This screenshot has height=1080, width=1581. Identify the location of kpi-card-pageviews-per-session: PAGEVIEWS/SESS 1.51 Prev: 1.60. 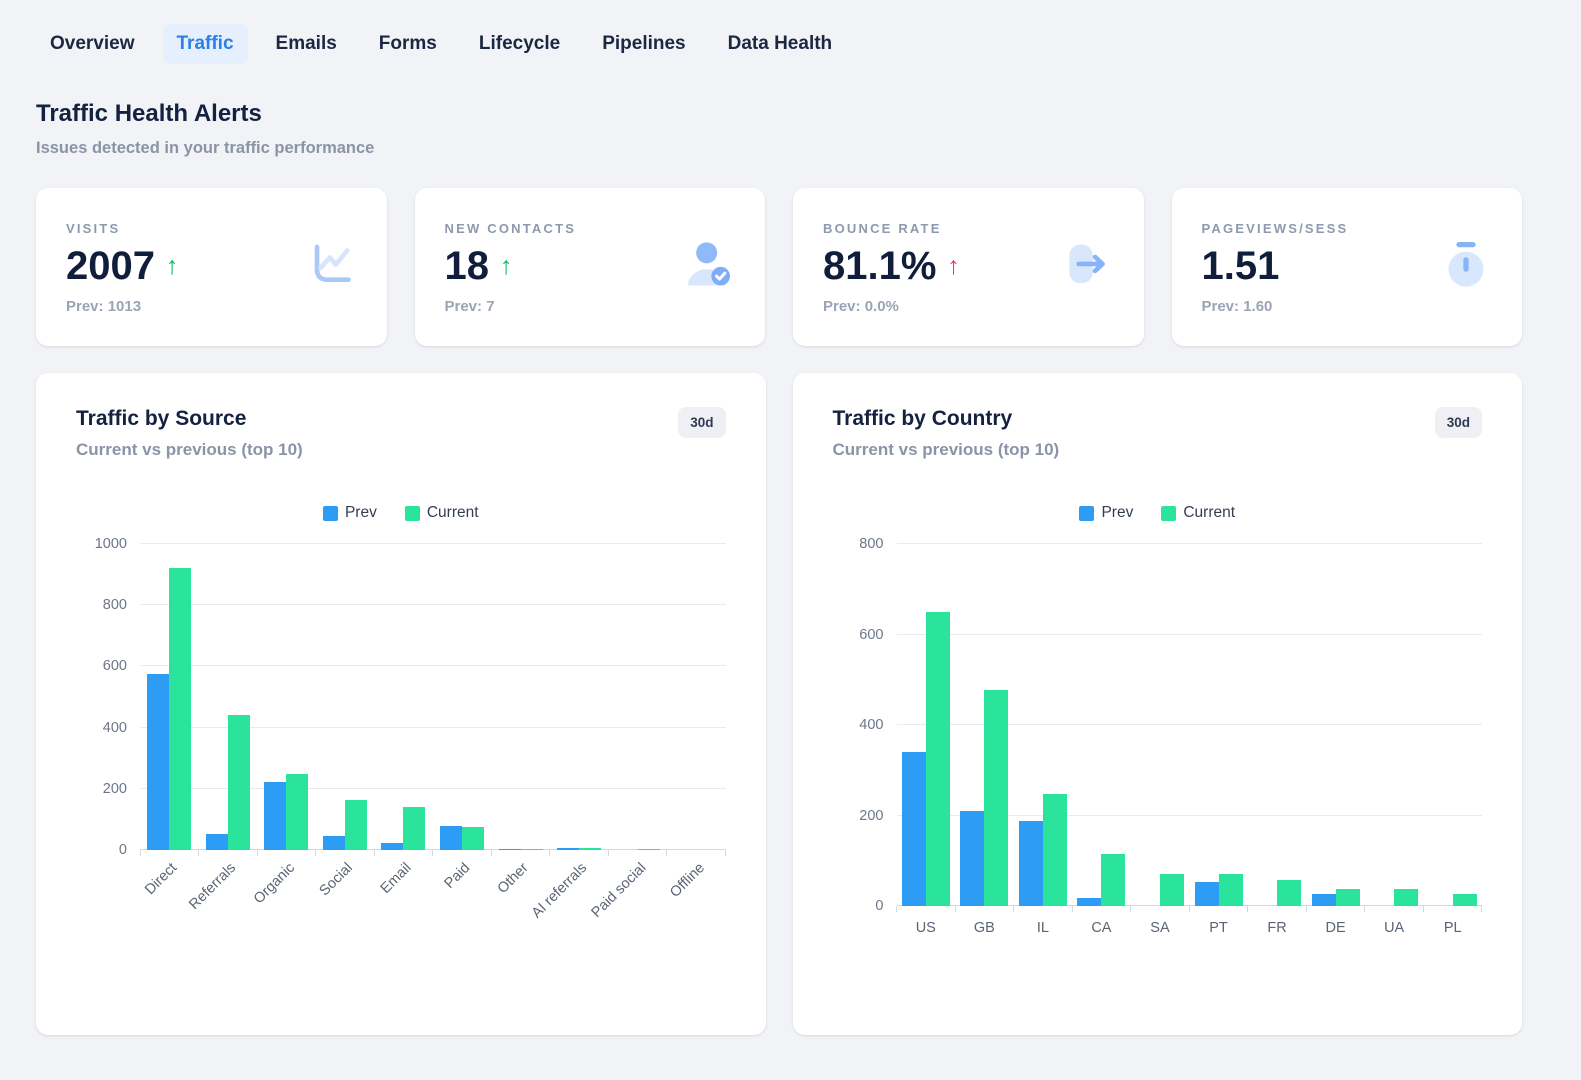
(1346, 267).